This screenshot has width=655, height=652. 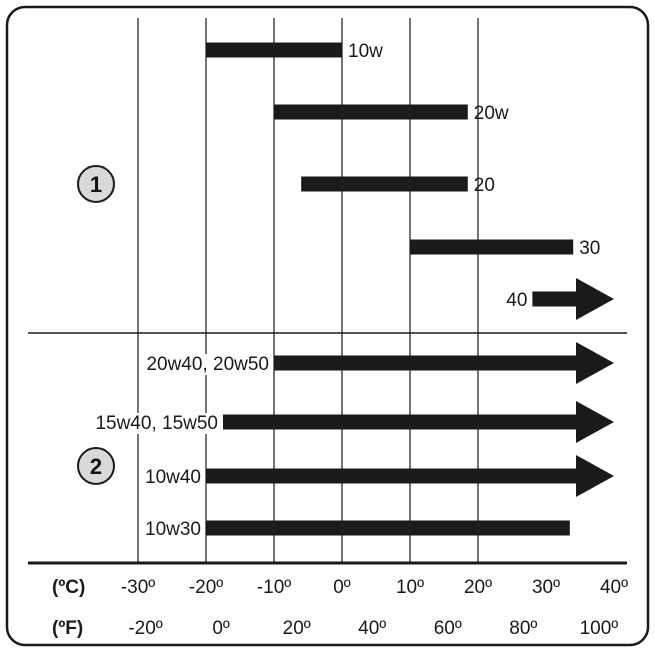 What do you see at coordinates (410, 587) in the screenshot?
I see `celsius-tick-10: 10º` at bounding box center [410, 587].